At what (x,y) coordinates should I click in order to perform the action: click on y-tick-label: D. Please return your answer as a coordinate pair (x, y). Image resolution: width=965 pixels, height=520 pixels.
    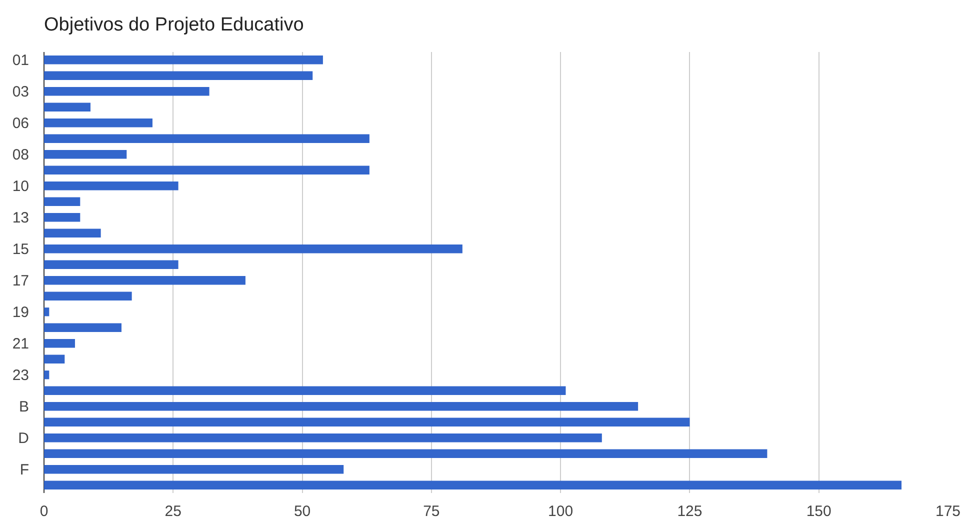
    Looking at the image, I should click on (24, 439).